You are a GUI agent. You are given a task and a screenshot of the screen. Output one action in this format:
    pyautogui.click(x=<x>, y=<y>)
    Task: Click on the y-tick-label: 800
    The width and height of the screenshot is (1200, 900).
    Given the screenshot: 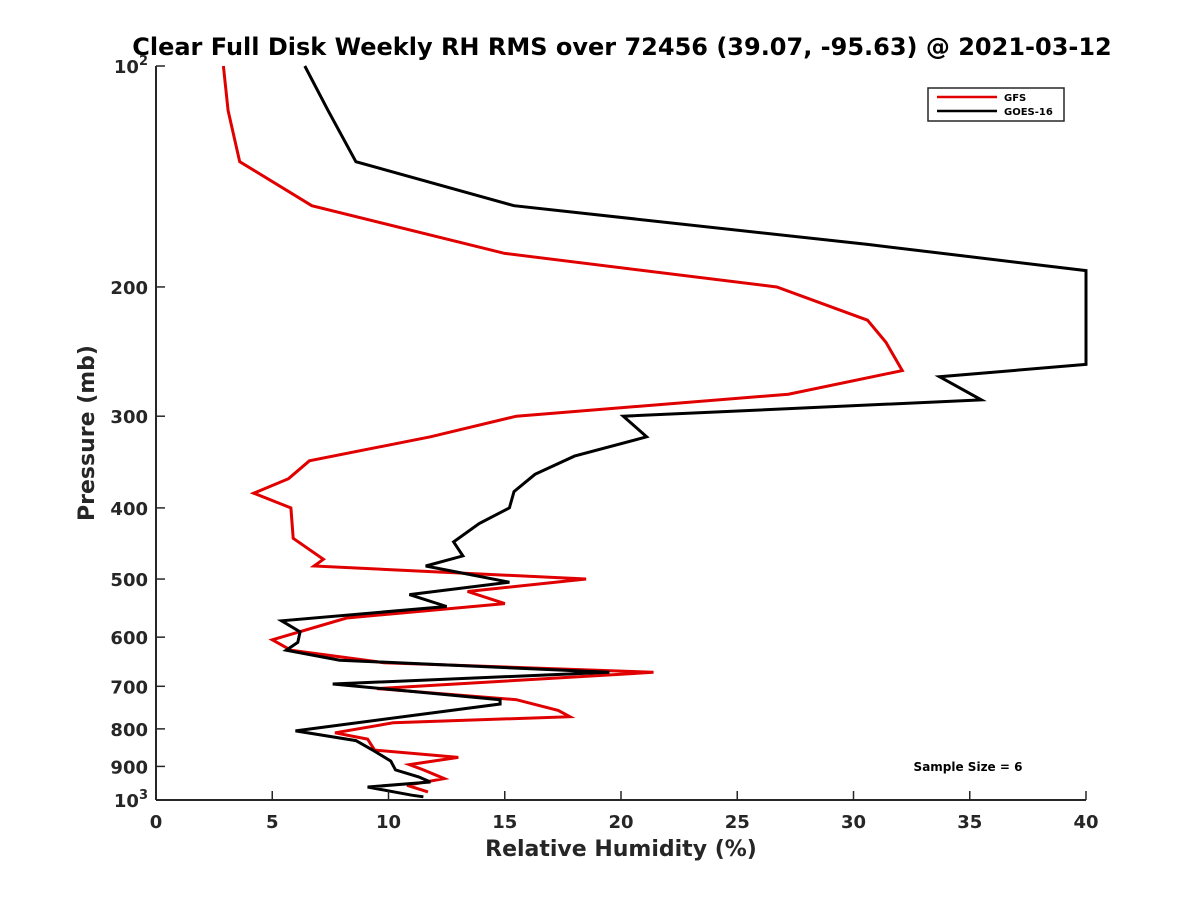 What is the action you would take?
    pyautogui.click(x=129, y=730)
    